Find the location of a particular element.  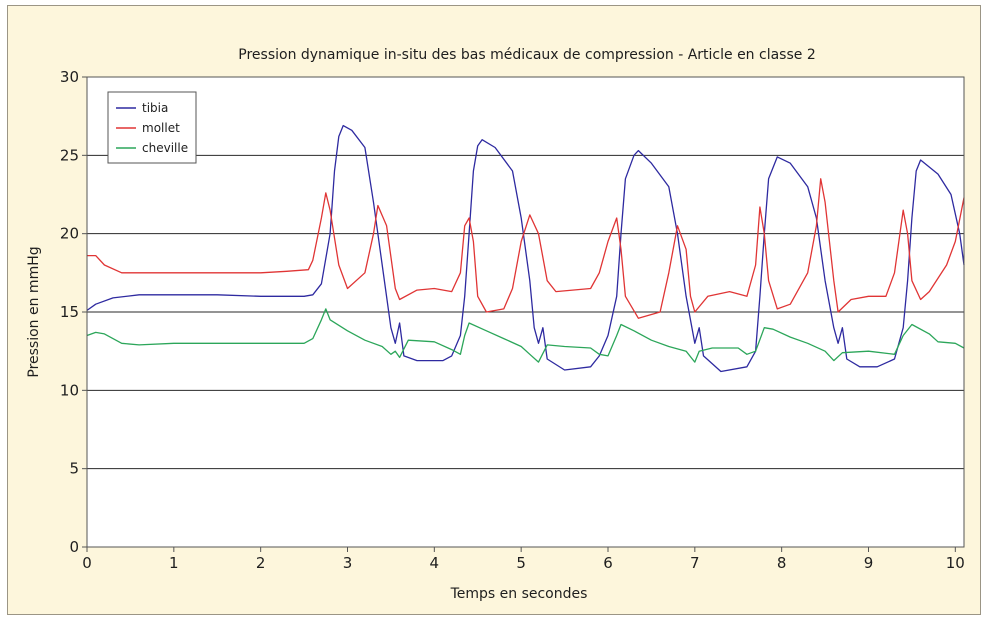

x-axis-title: Temps en secondes is located at coordinates (519, 594).